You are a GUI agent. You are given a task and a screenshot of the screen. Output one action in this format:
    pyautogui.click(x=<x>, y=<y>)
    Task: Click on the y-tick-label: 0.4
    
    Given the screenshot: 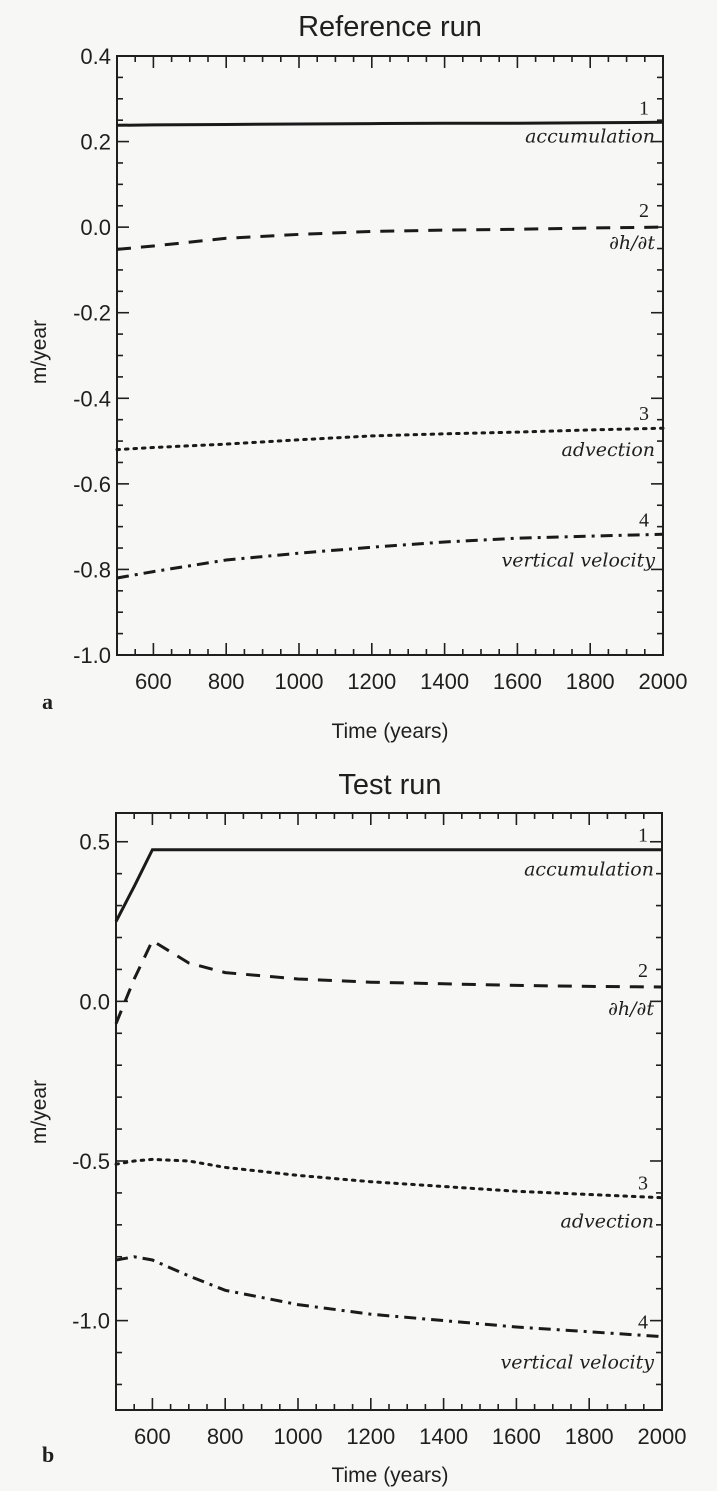 What is the action you would take?
    pyautogui.click(x=95, y=56)
    